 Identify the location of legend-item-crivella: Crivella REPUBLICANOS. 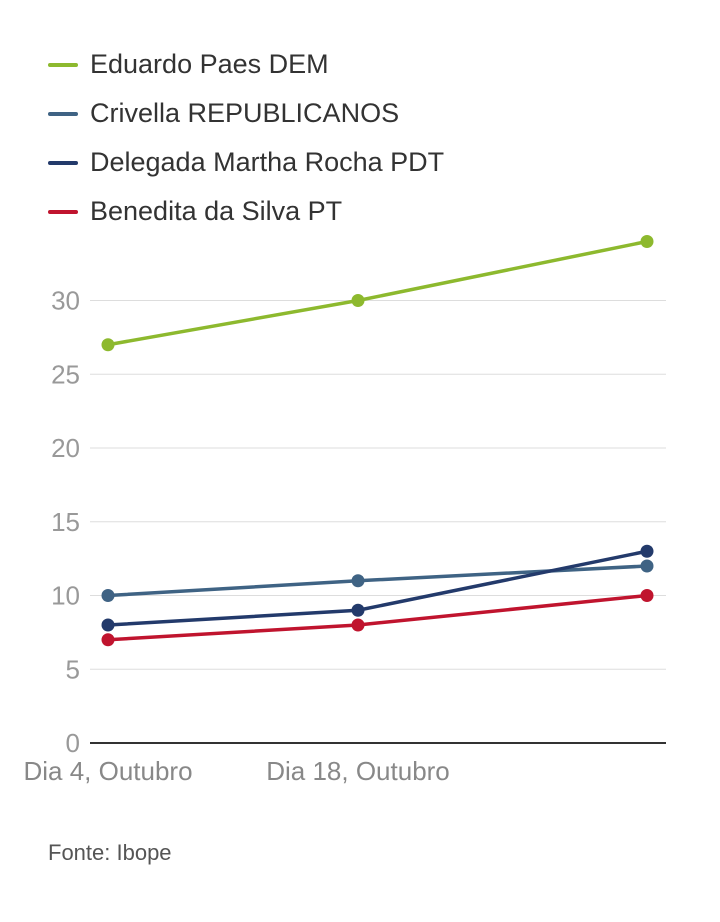
(246, 113).